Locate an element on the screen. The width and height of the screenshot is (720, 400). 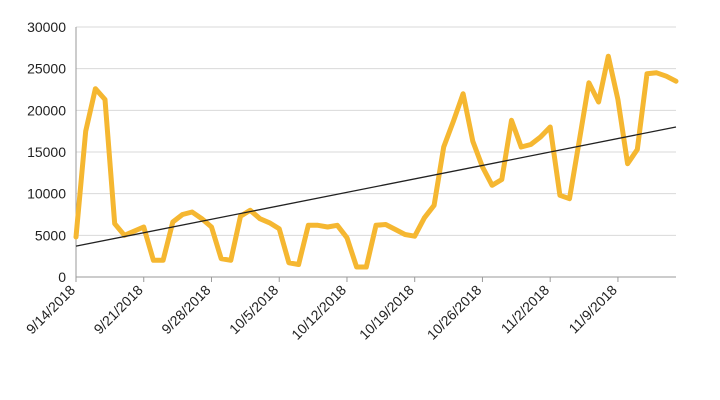
x-tick-label: 10/19/2018 is located at coordinates (386, 312).